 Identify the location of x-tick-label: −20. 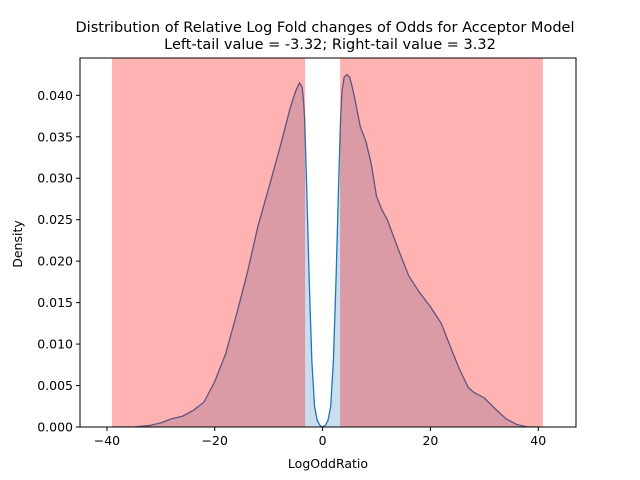
(215, 440).